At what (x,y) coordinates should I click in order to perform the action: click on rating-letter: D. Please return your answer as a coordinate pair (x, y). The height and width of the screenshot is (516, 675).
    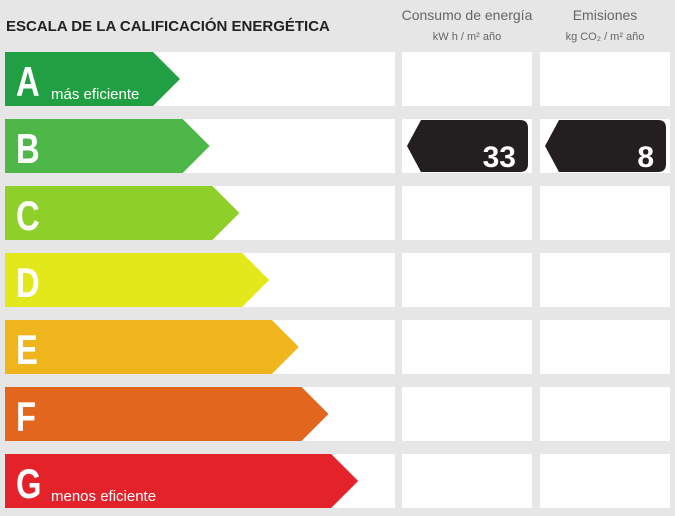
    Looking at the image, I should click on (28, 282).